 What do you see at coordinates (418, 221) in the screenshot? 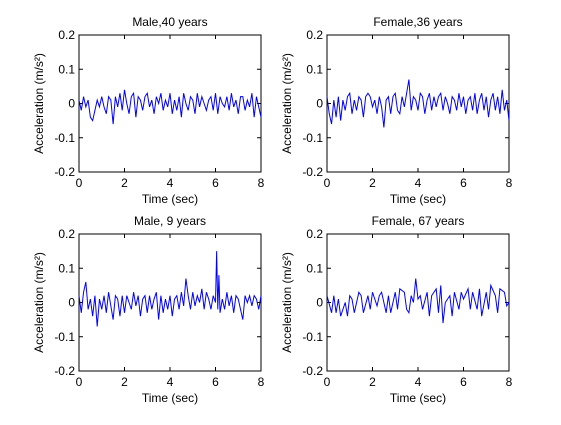
I see `chart-title: Female, 67 years` at bounding box center [418, 221].